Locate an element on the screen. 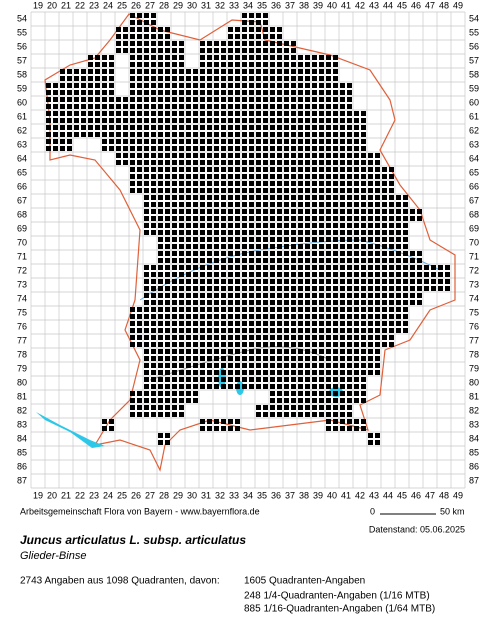 This screenshot has width=500, height=620. row-label: 67 is located at coordinates (22, 200).